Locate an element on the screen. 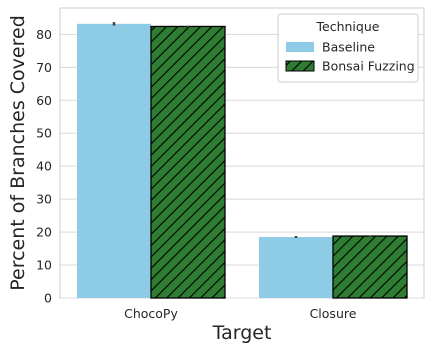 The height and width of the screenshot is (343, 431). y-tick-label: 50 is located at coordinates (44, 133).